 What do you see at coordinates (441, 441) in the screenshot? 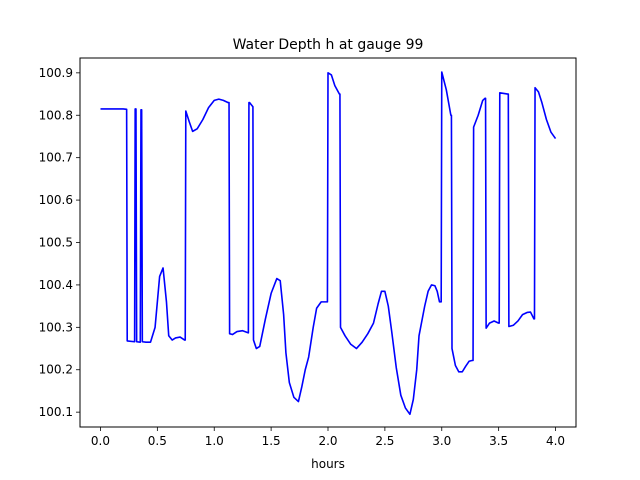
I see `x-tick-label: 3.0` at bounding box center [441, 441].